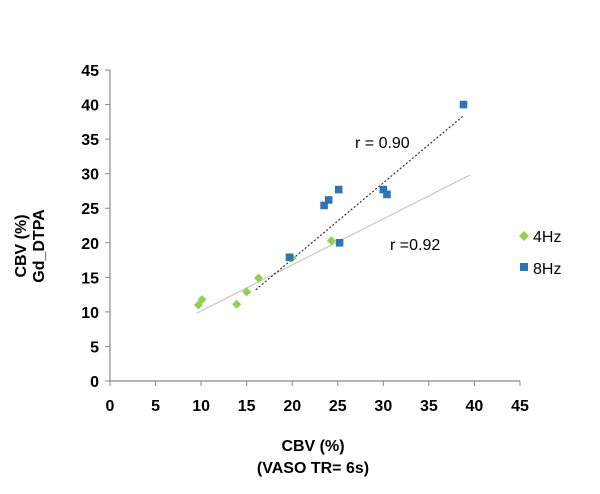 Image resolution: width=600 pixels, height=494 pixels. I want to click on x-tick-label: 35, so click(429, 406).